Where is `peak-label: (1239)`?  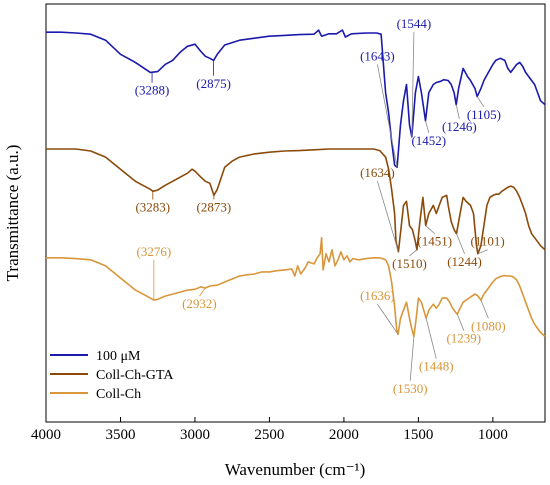
peak-label: (1239) is located at coordinates (463, 337).